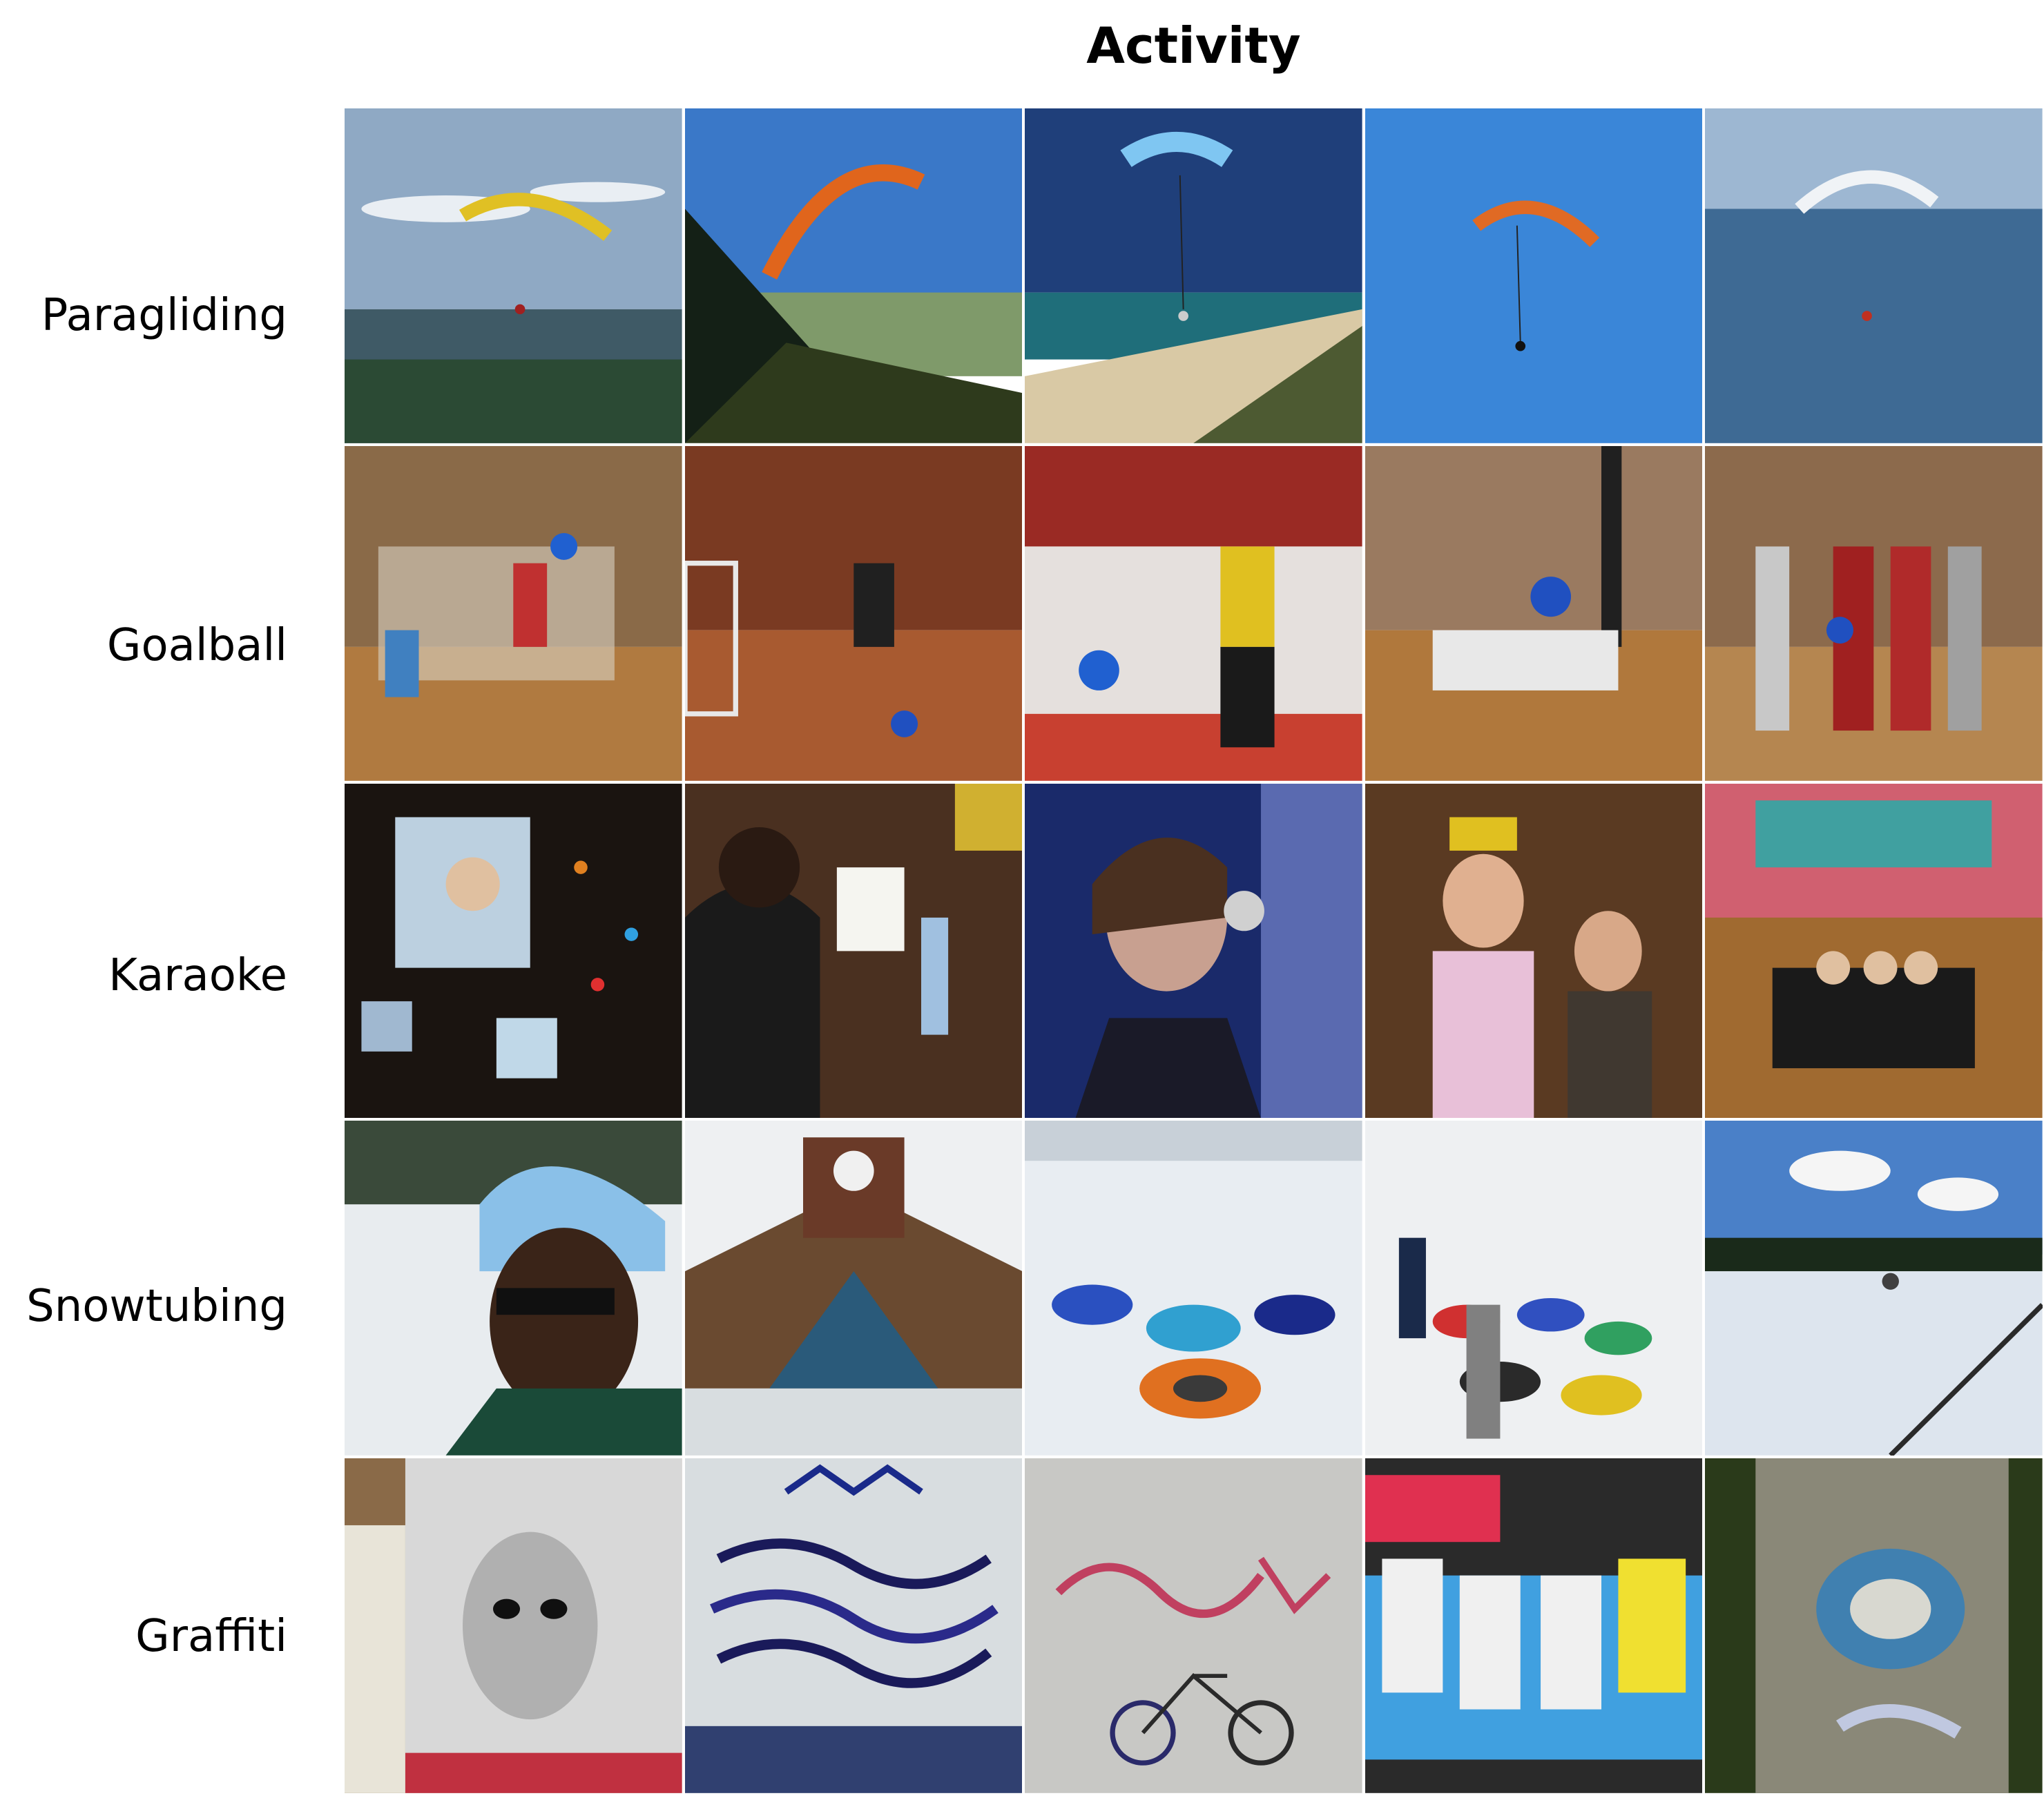  What do you see at coordinates (1193, 46) in the screenshot?
I see `grid-title: Activity` at bounding box center [1193, 46].